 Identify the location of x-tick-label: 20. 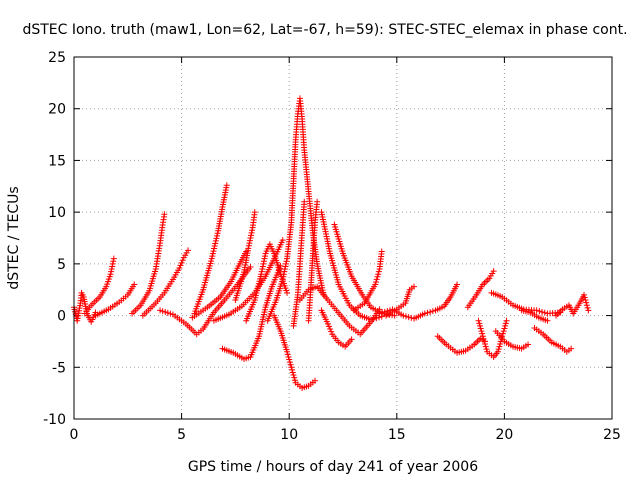
(504, 435).